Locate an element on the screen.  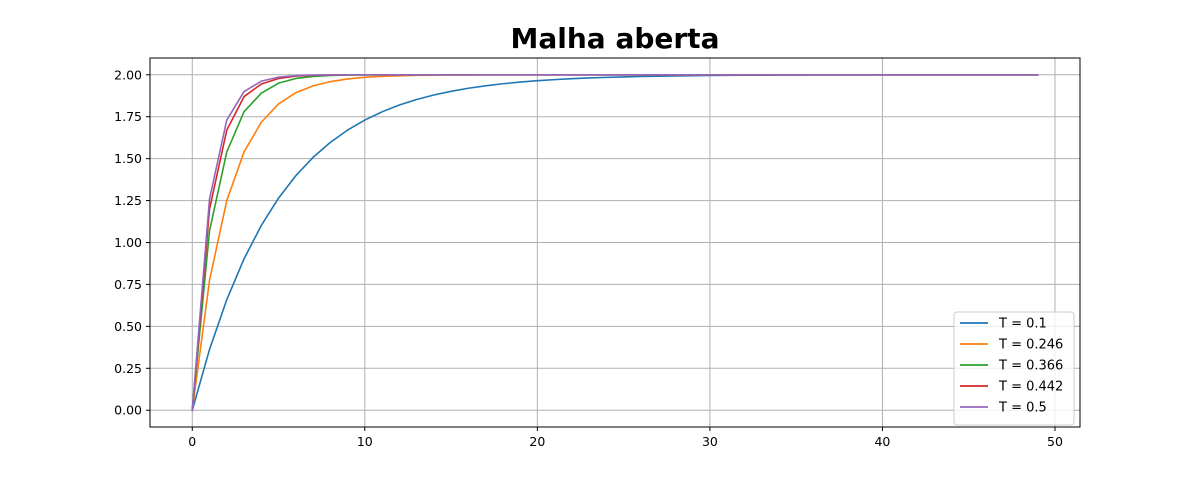
y-tick-label: 1.00 is located at coordinates (128, 242).